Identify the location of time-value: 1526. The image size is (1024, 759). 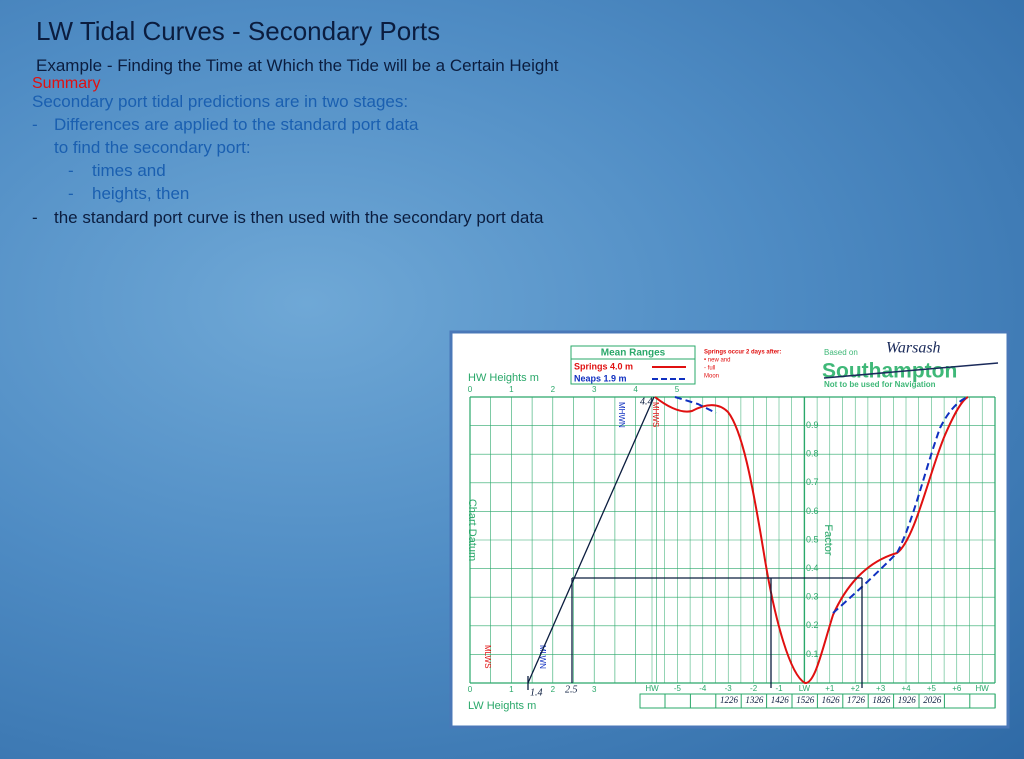
(805, 700).